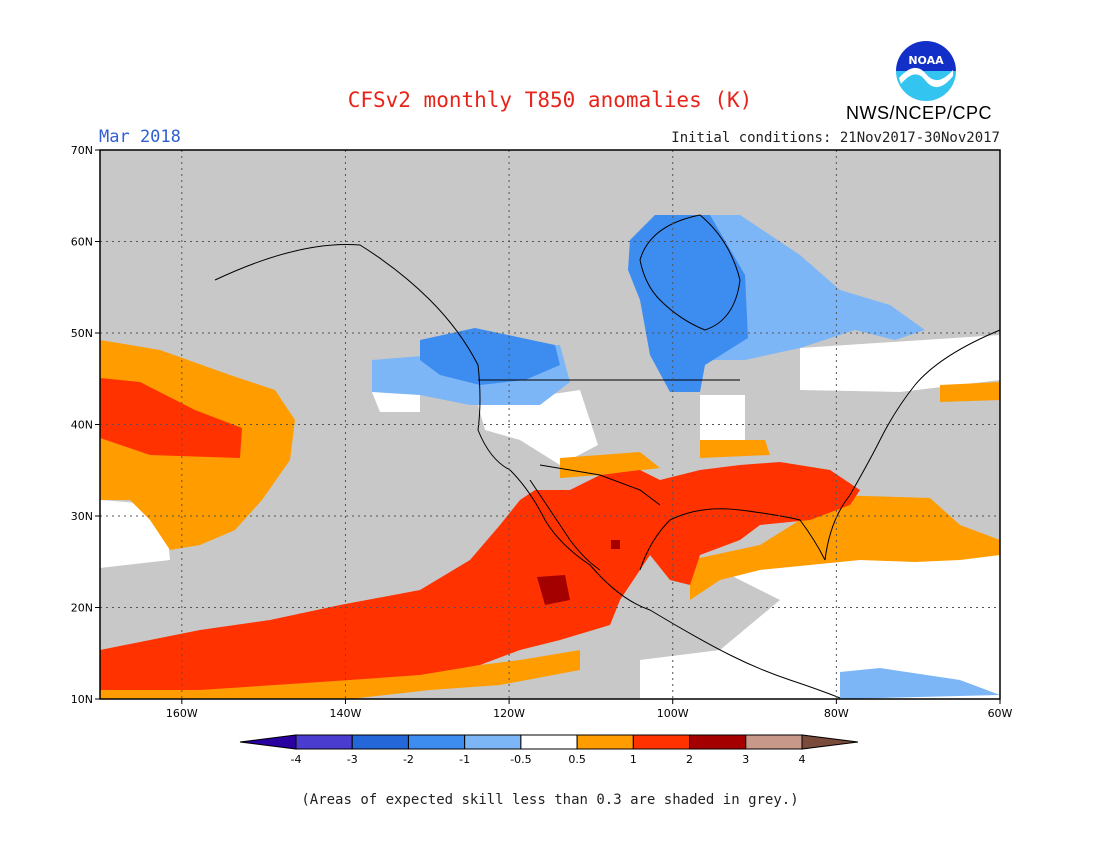  Describe the element at coordinates (340, 674) in the screenshot. I see `orange-pacific-band` at that location.